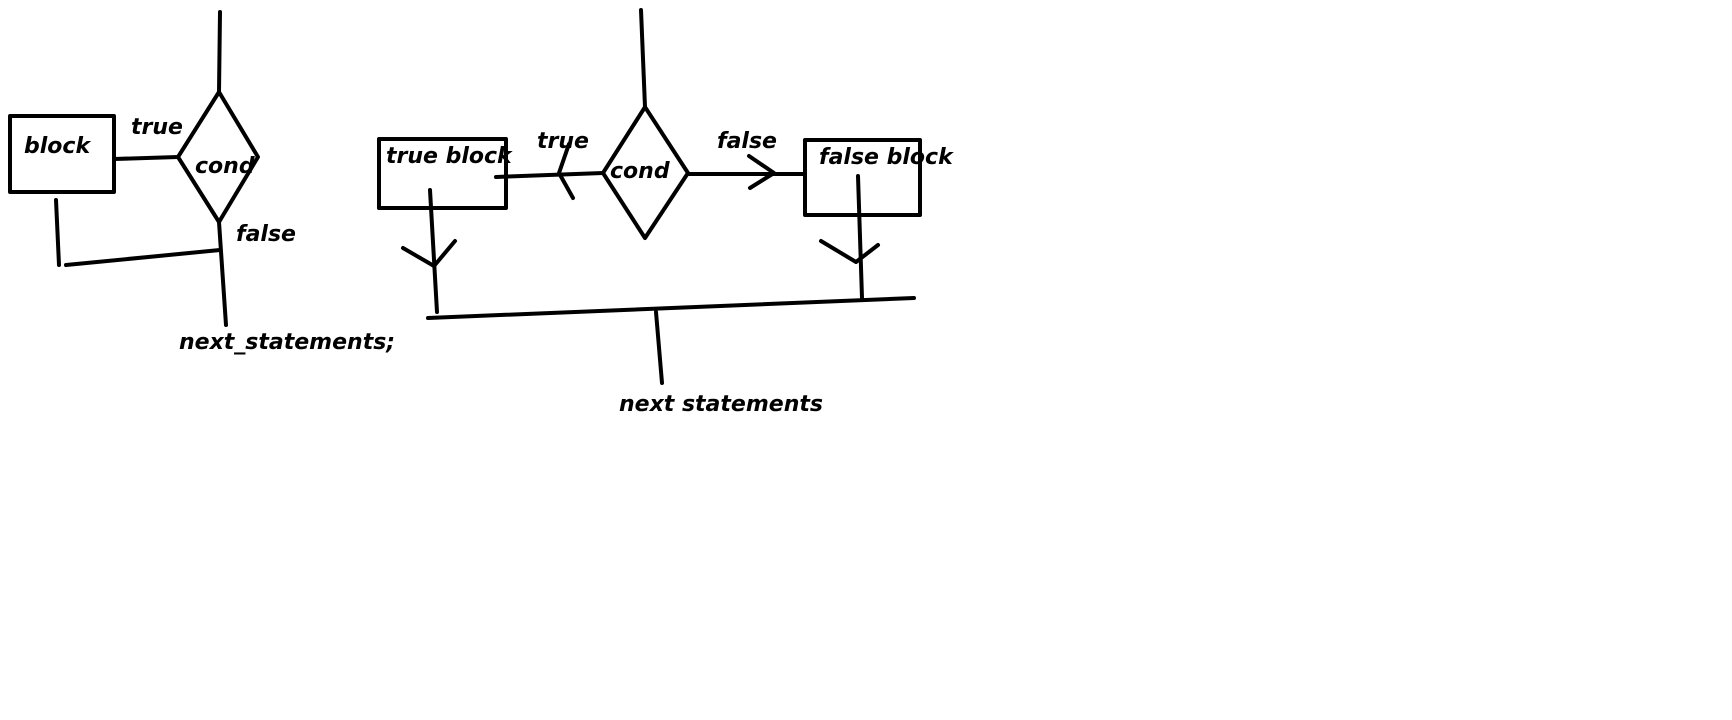  Describe the element at coordinates (57, 146) in the screenshot. I see `if-block-label: block` at that location.